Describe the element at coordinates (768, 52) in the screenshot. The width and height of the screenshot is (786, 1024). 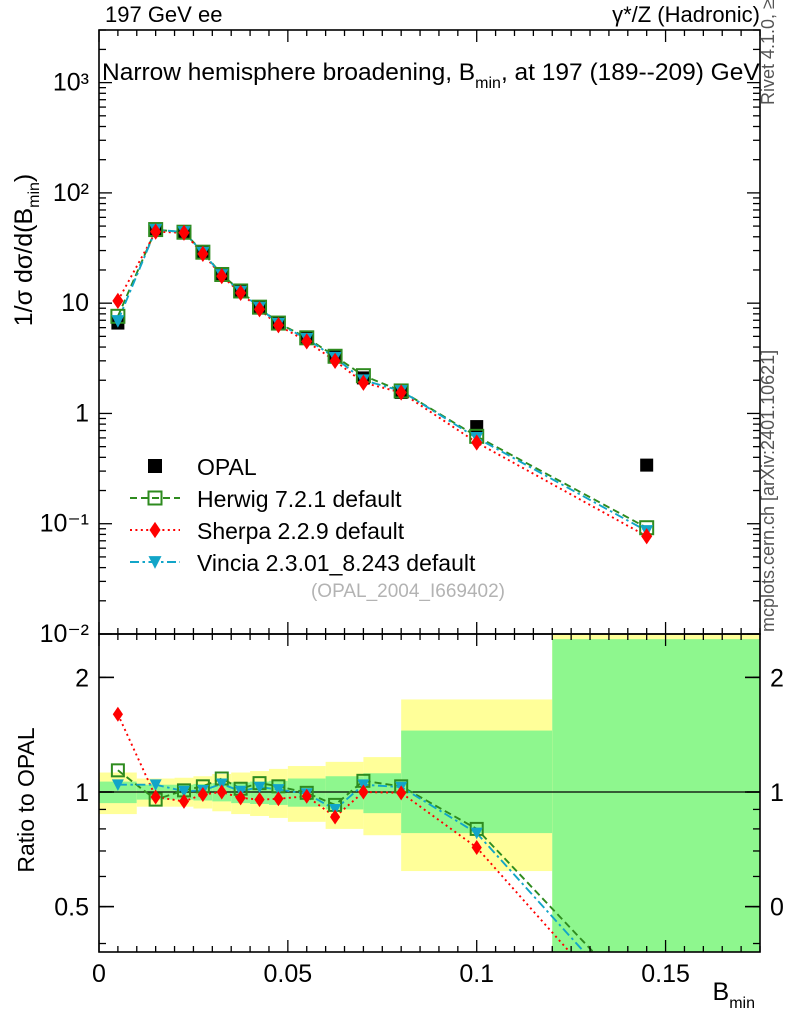
I see `side-text-rivet: Rivet 4.1.0, ≥ 100k events` at that location.